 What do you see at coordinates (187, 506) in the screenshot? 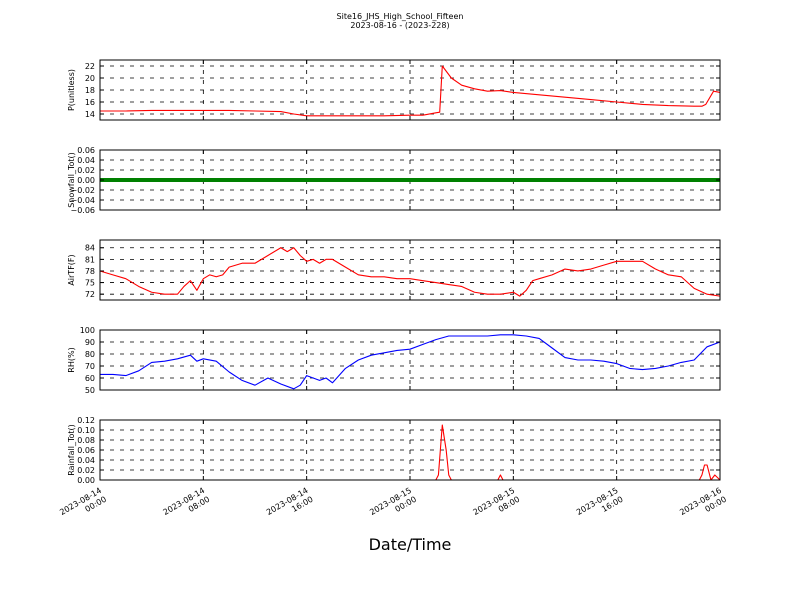
I see `x-tick-label: 2023-08-1408:00` at bounding box center [187, 506].